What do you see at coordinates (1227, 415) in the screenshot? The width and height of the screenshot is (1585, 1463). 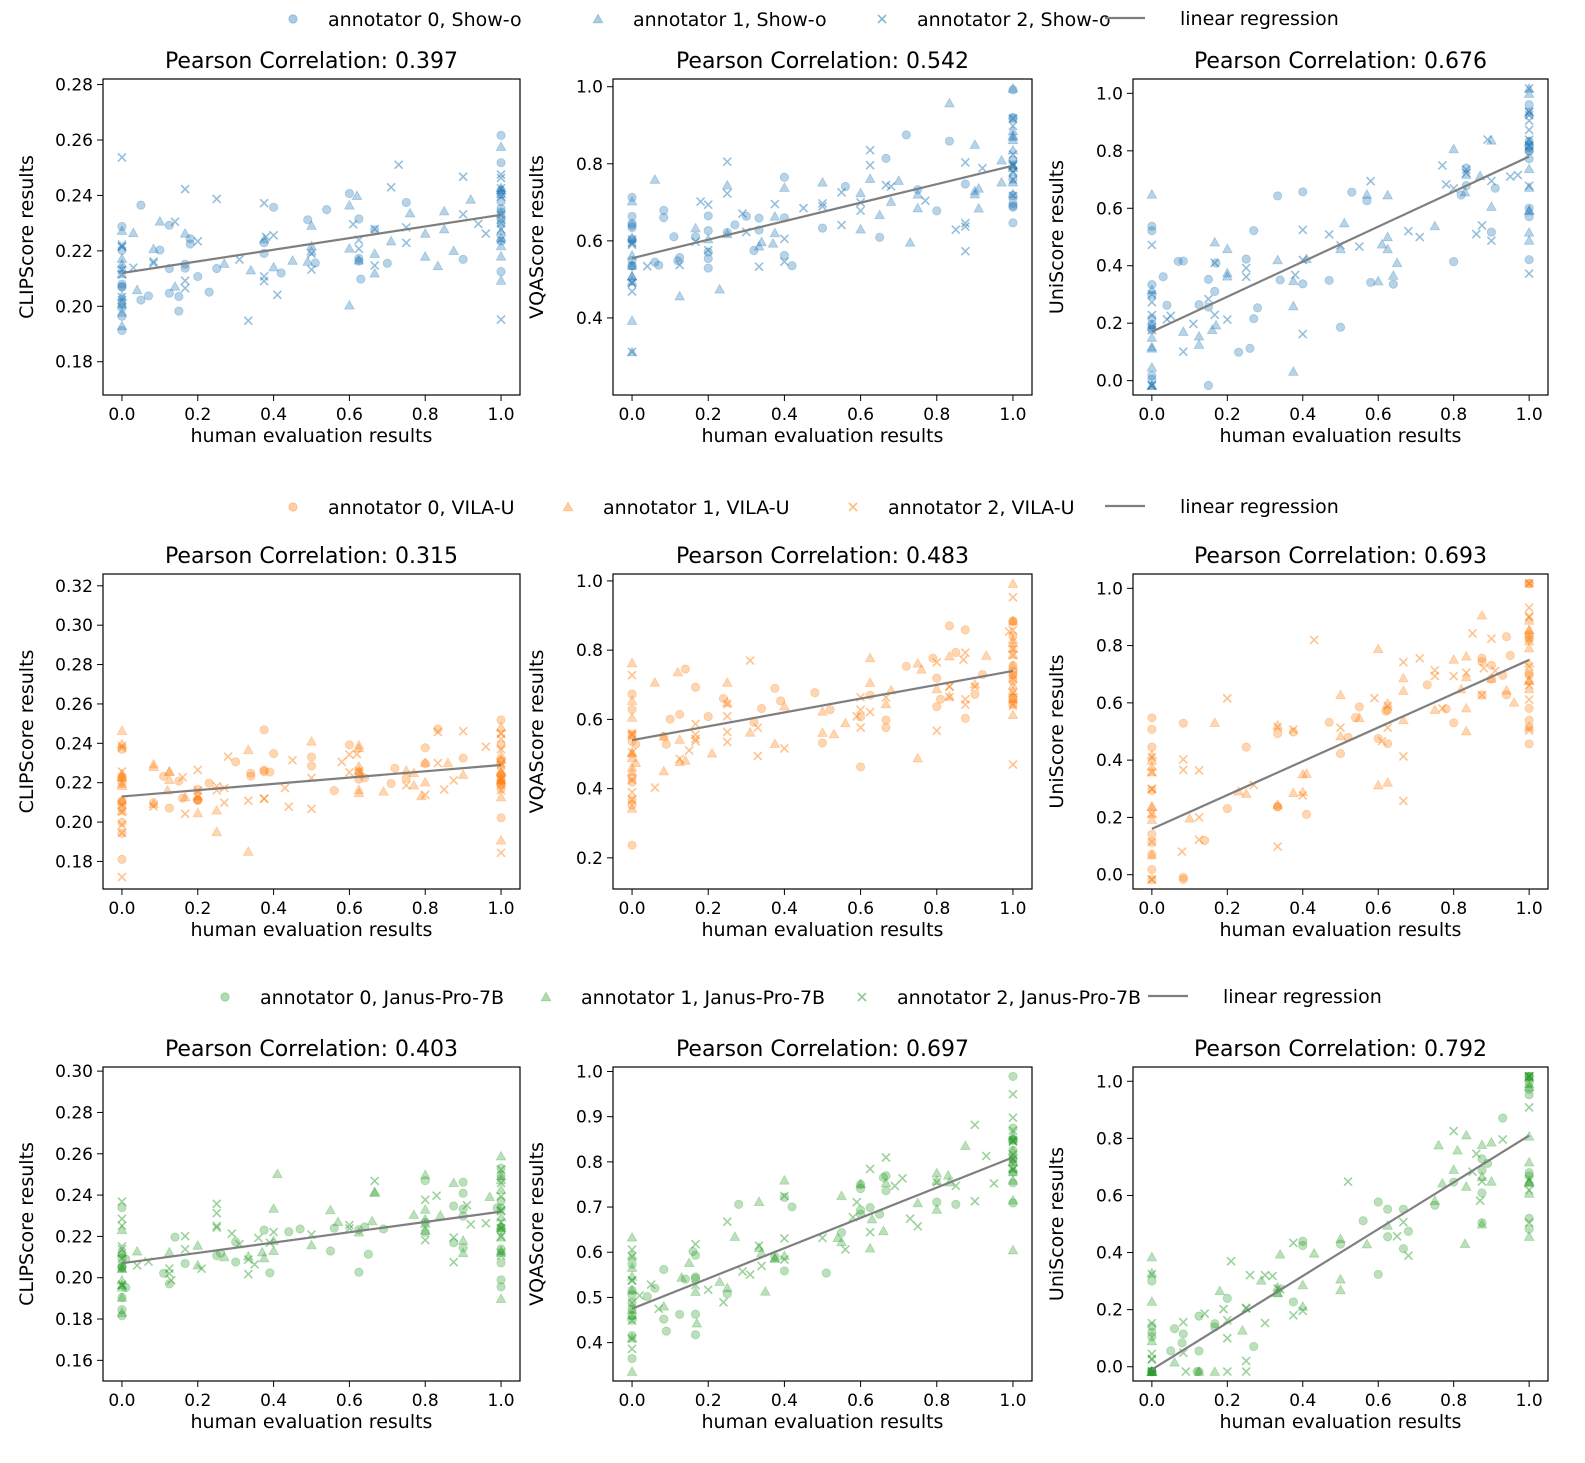 I see `x-tick-label: 0.2` at bounding box center [1227, 415].